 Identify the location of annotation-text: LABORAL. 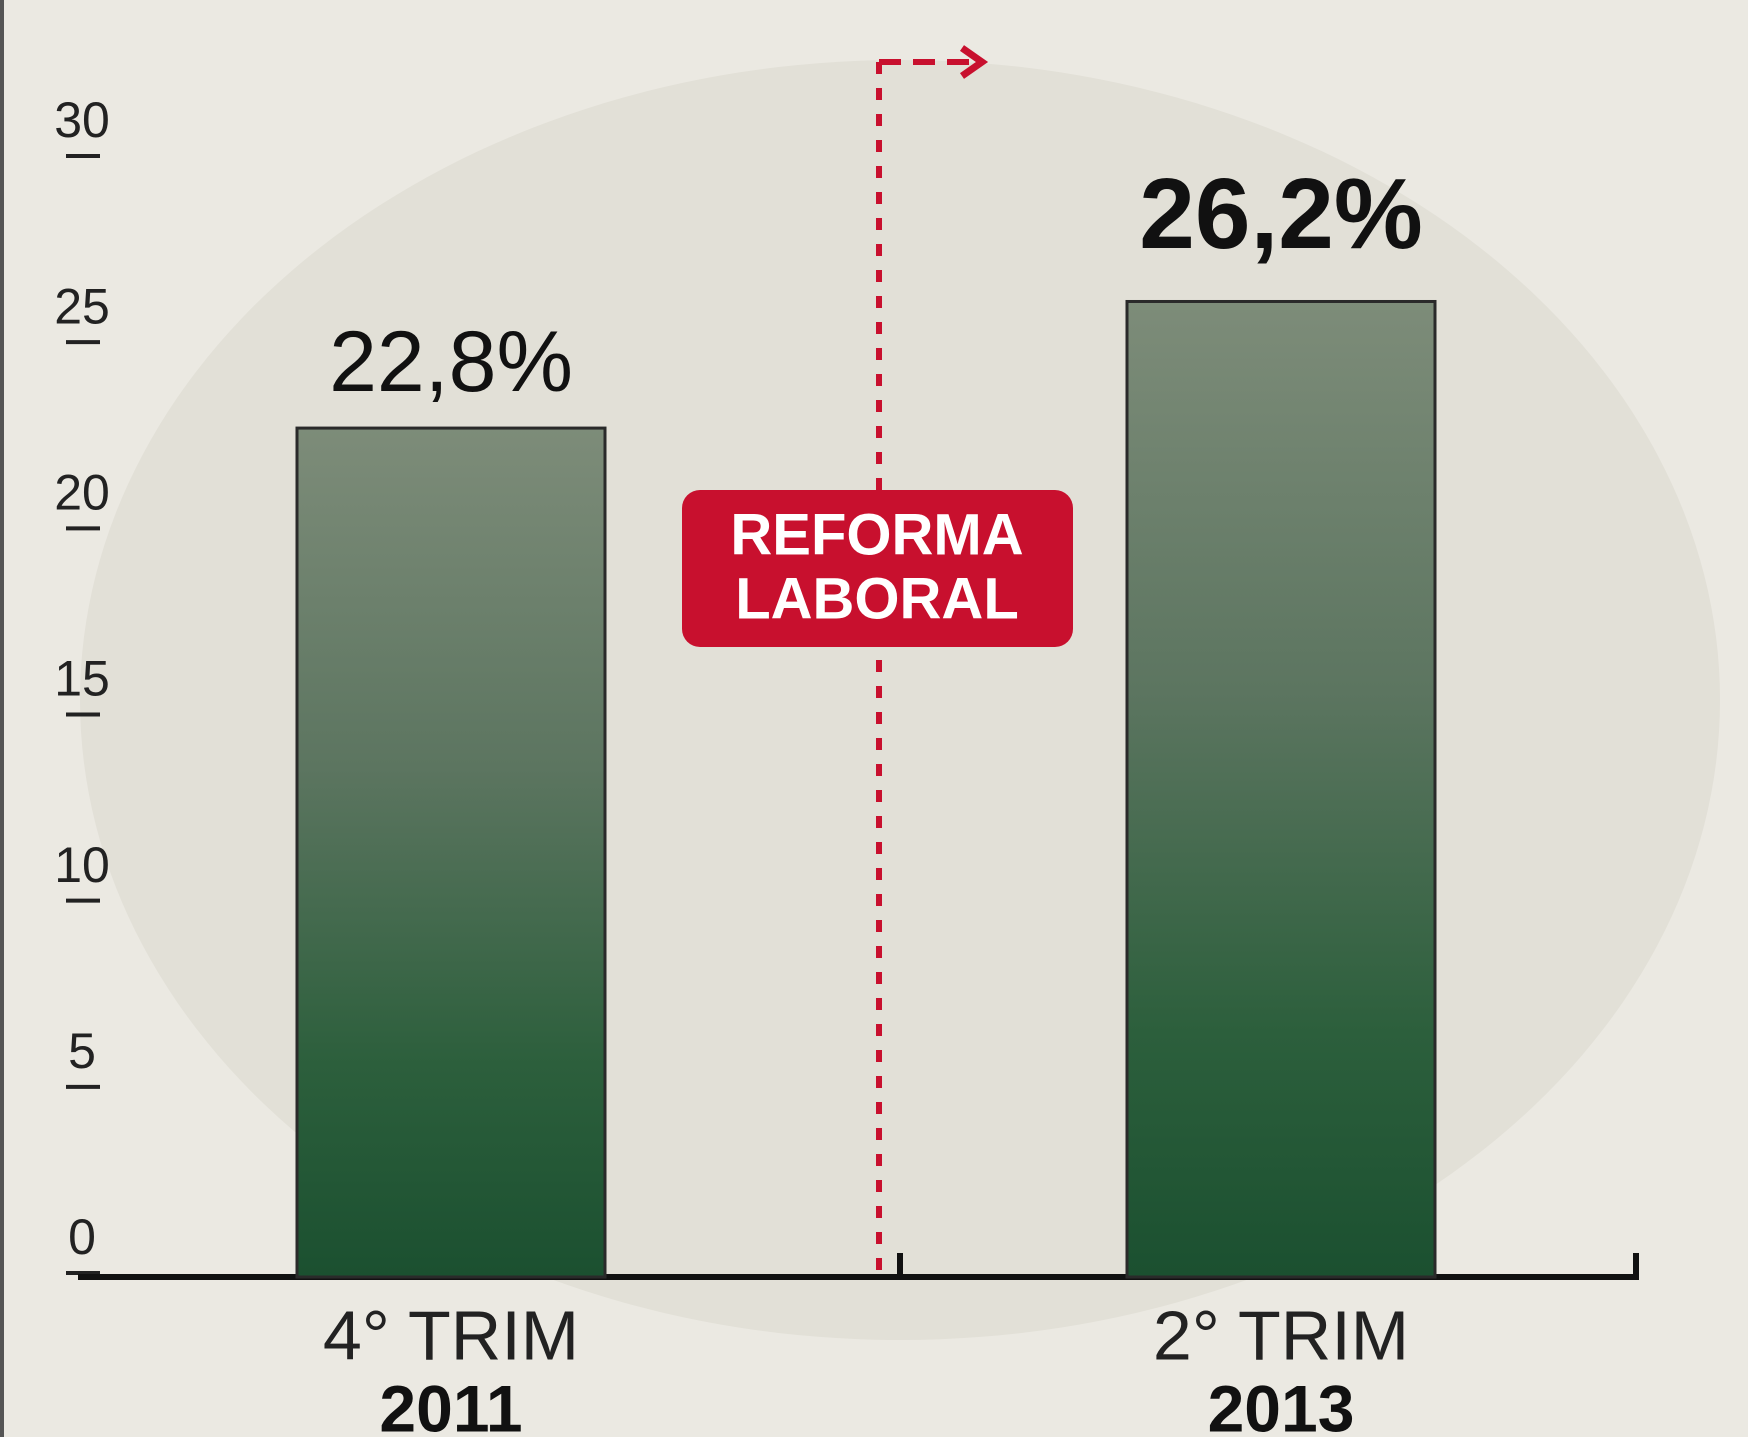
(877, 598).